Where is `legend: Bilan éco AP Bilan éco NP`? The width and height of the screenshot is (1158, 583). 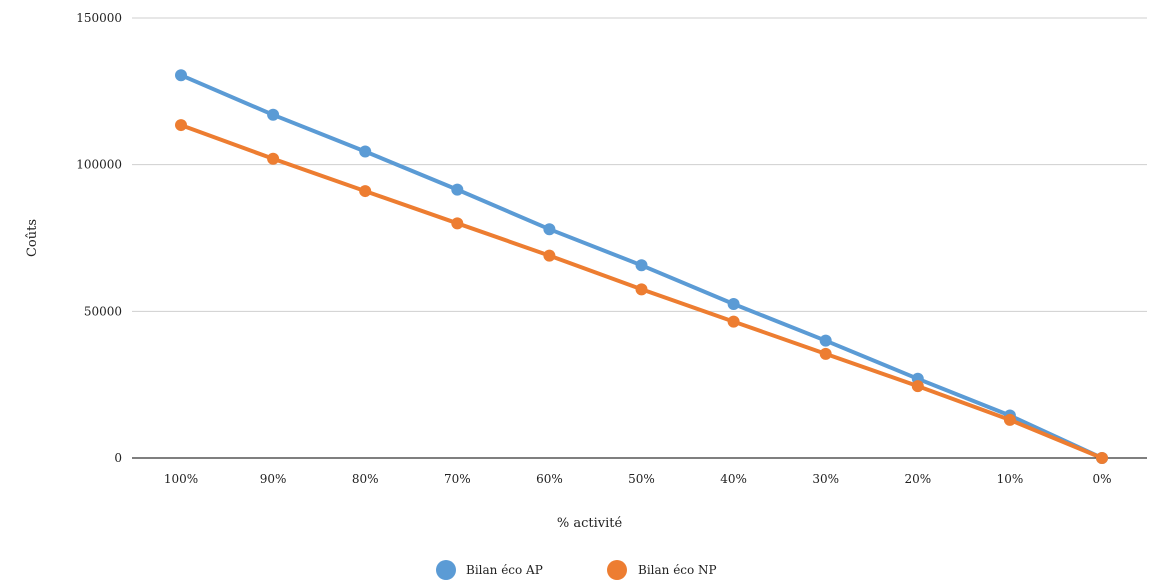
legend: Bilan éco AP Bilan éco NP is located at coordinates (576, 570).